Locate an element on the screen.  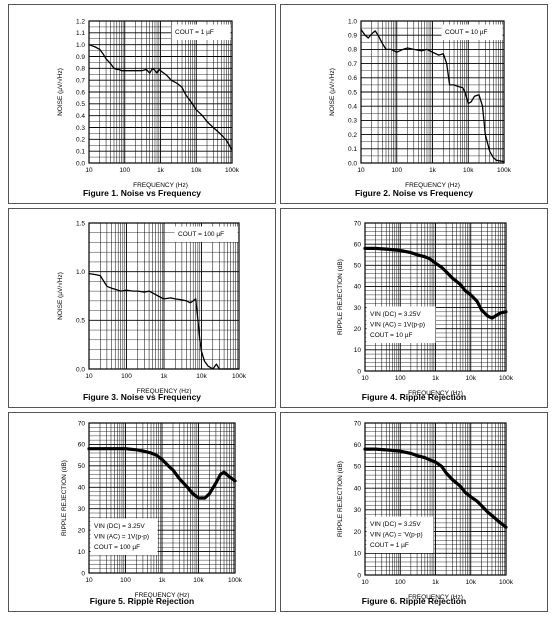
figure-4-caption: Figure 4. Ripple Rejection is located at coordinates (414, 397).